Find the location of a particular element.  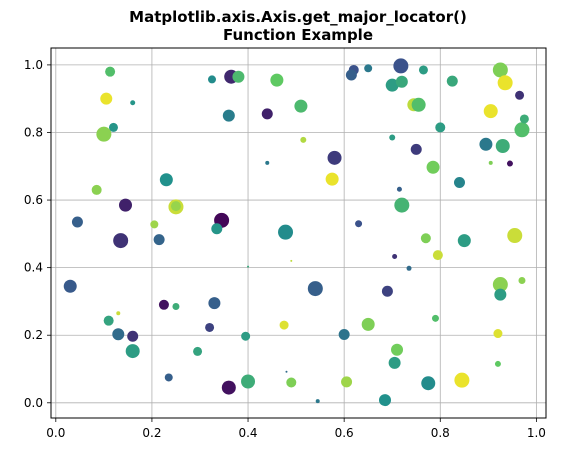

y-tick-label: 0.8 is located at coordinates (33, 132).